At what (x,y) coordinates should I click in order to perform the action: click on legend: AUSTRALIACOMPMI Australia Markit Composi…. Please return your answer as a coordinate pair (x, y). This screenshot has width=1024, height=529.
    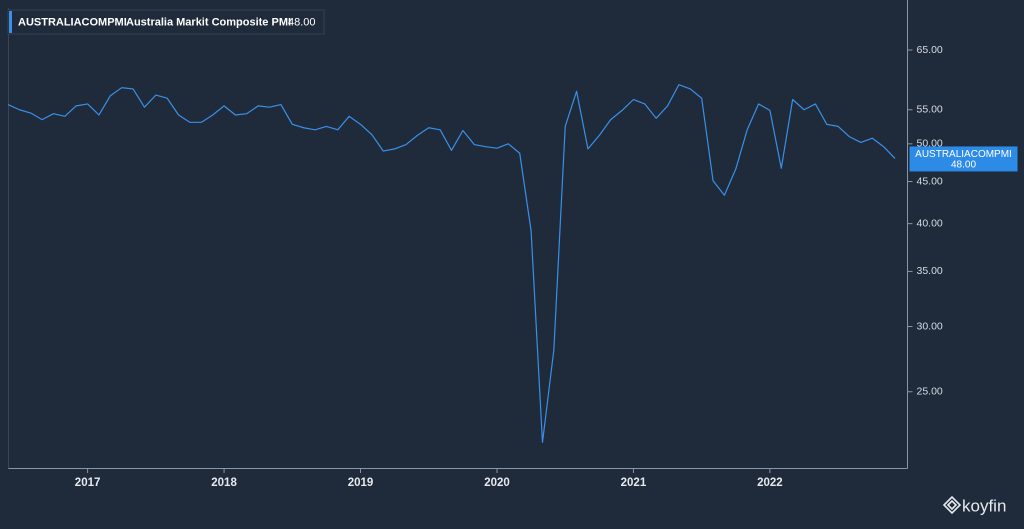
    Looking at the image, I should click on (166, 22).